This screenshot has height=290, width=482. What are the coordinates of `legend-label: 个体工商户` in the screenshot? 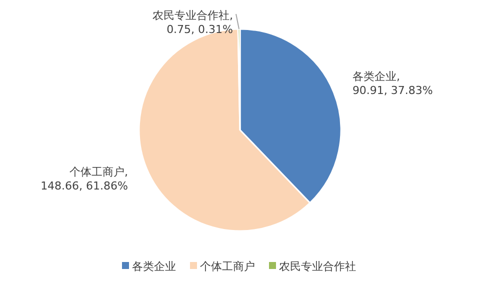 It's located at (227, 266).